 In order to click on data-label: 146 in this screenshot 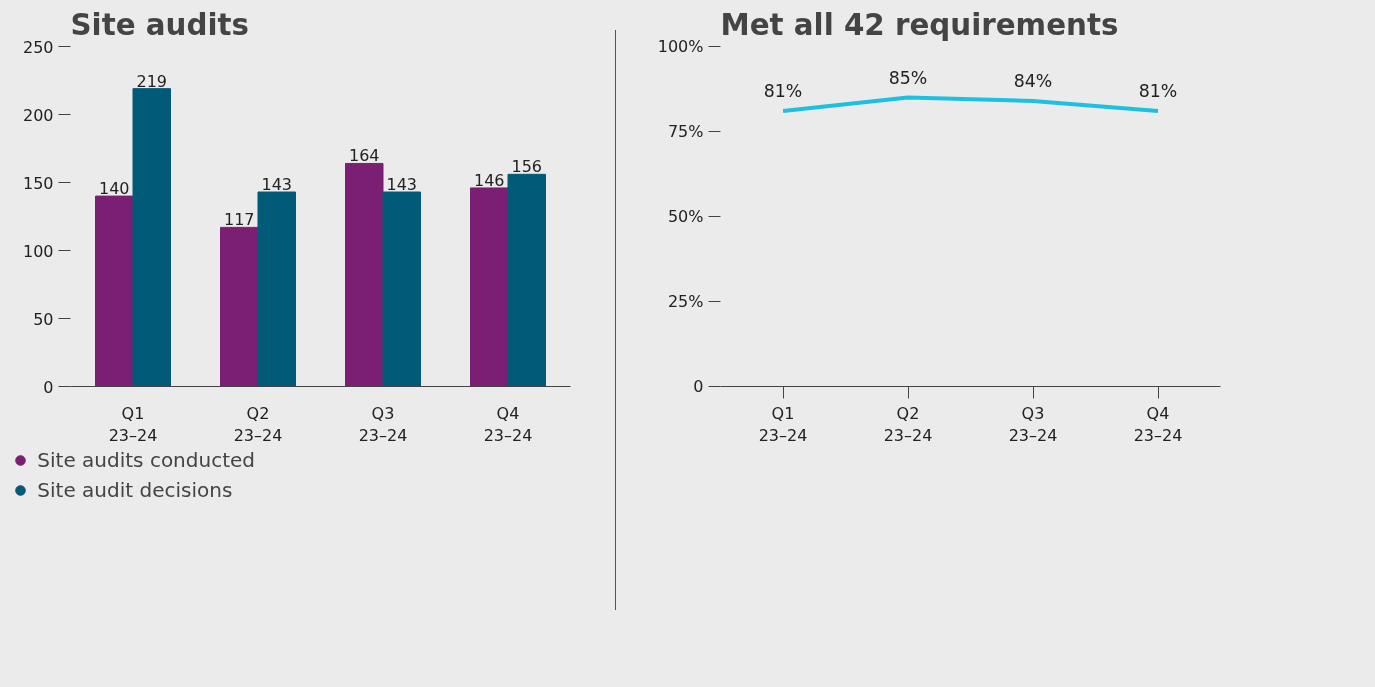, I will do `click(489, 180)`.